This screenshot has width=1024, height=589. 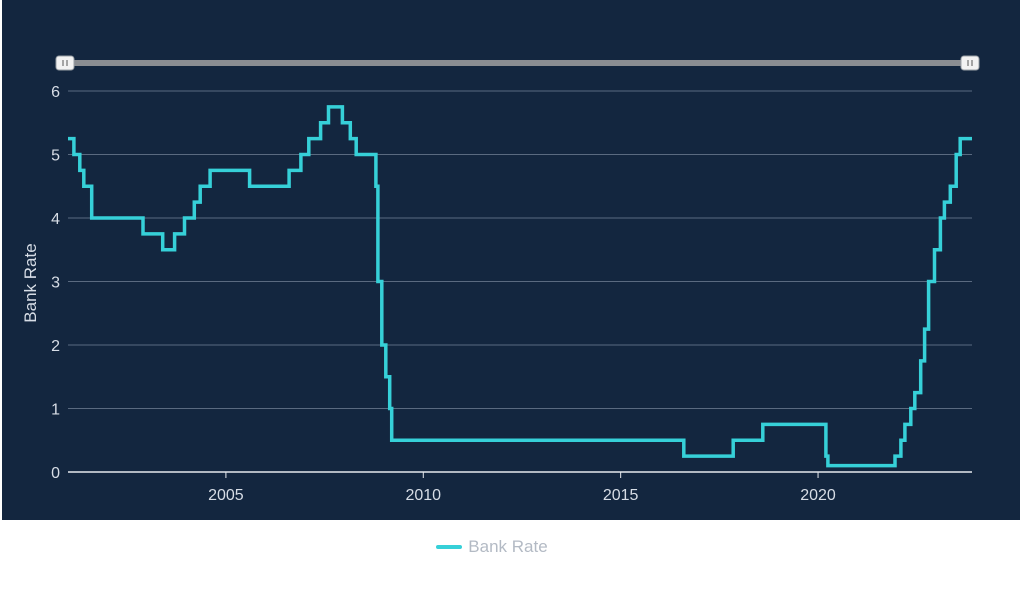 I want to click on range-navigator, so click(x=517, y=63).